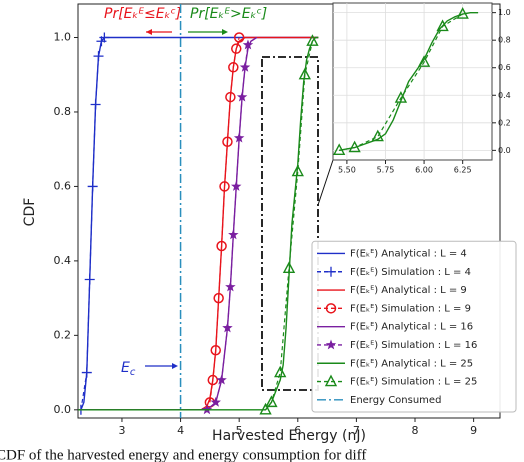  What do you see at coordinates (228, 14) in the screenshot?
I see `annotation: Pr[Eₖᴱ>Eₖᶜ]` at bounding box center [228, 14].